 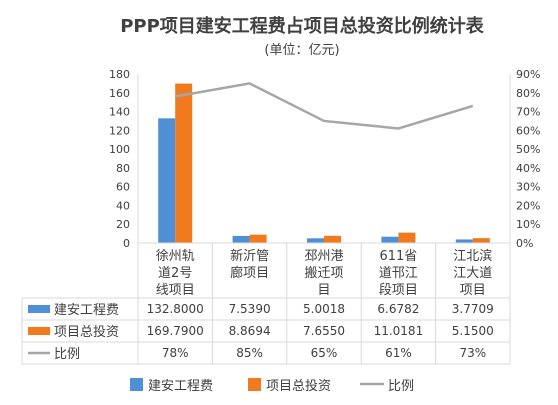 I want to click on table-cell-value: 8.8694, so click(x=250, y=331).